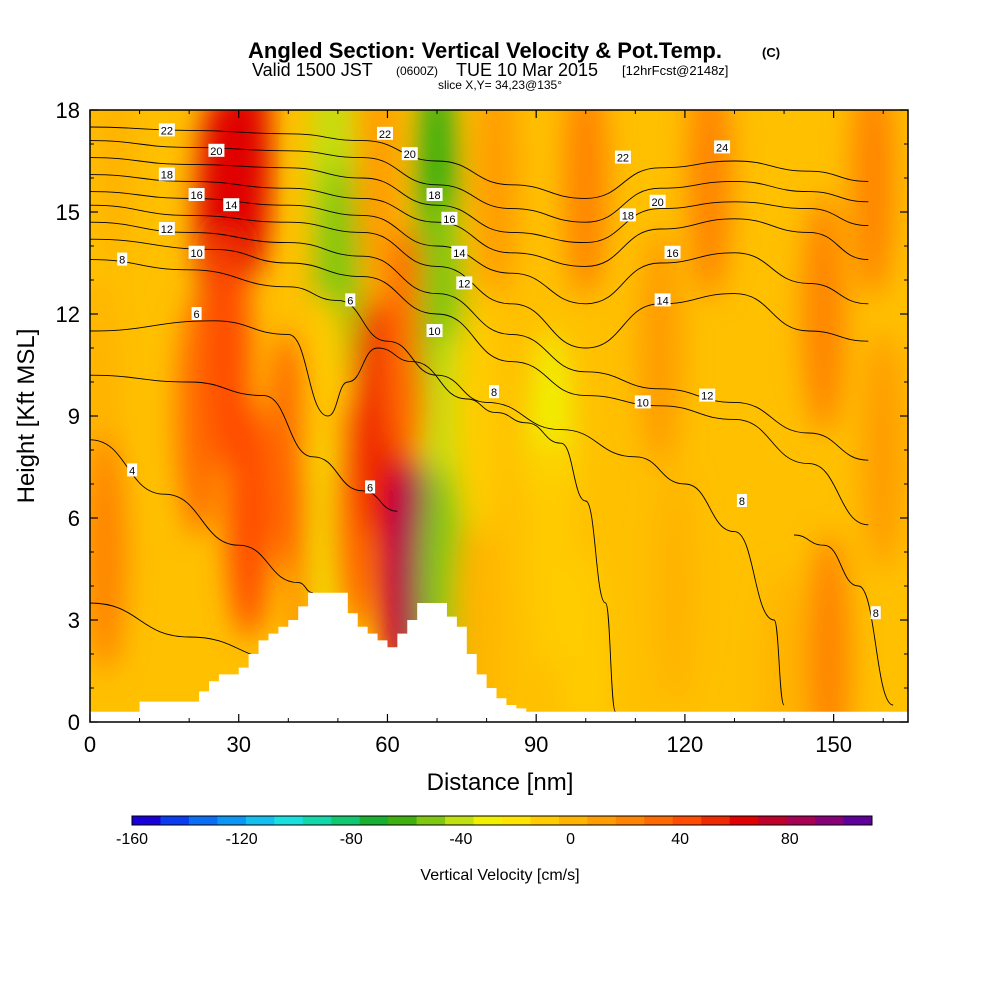  Describe the element at coordinates (387, 744) in the screenshot. I see `x-tick-label-60: 60` at that location.